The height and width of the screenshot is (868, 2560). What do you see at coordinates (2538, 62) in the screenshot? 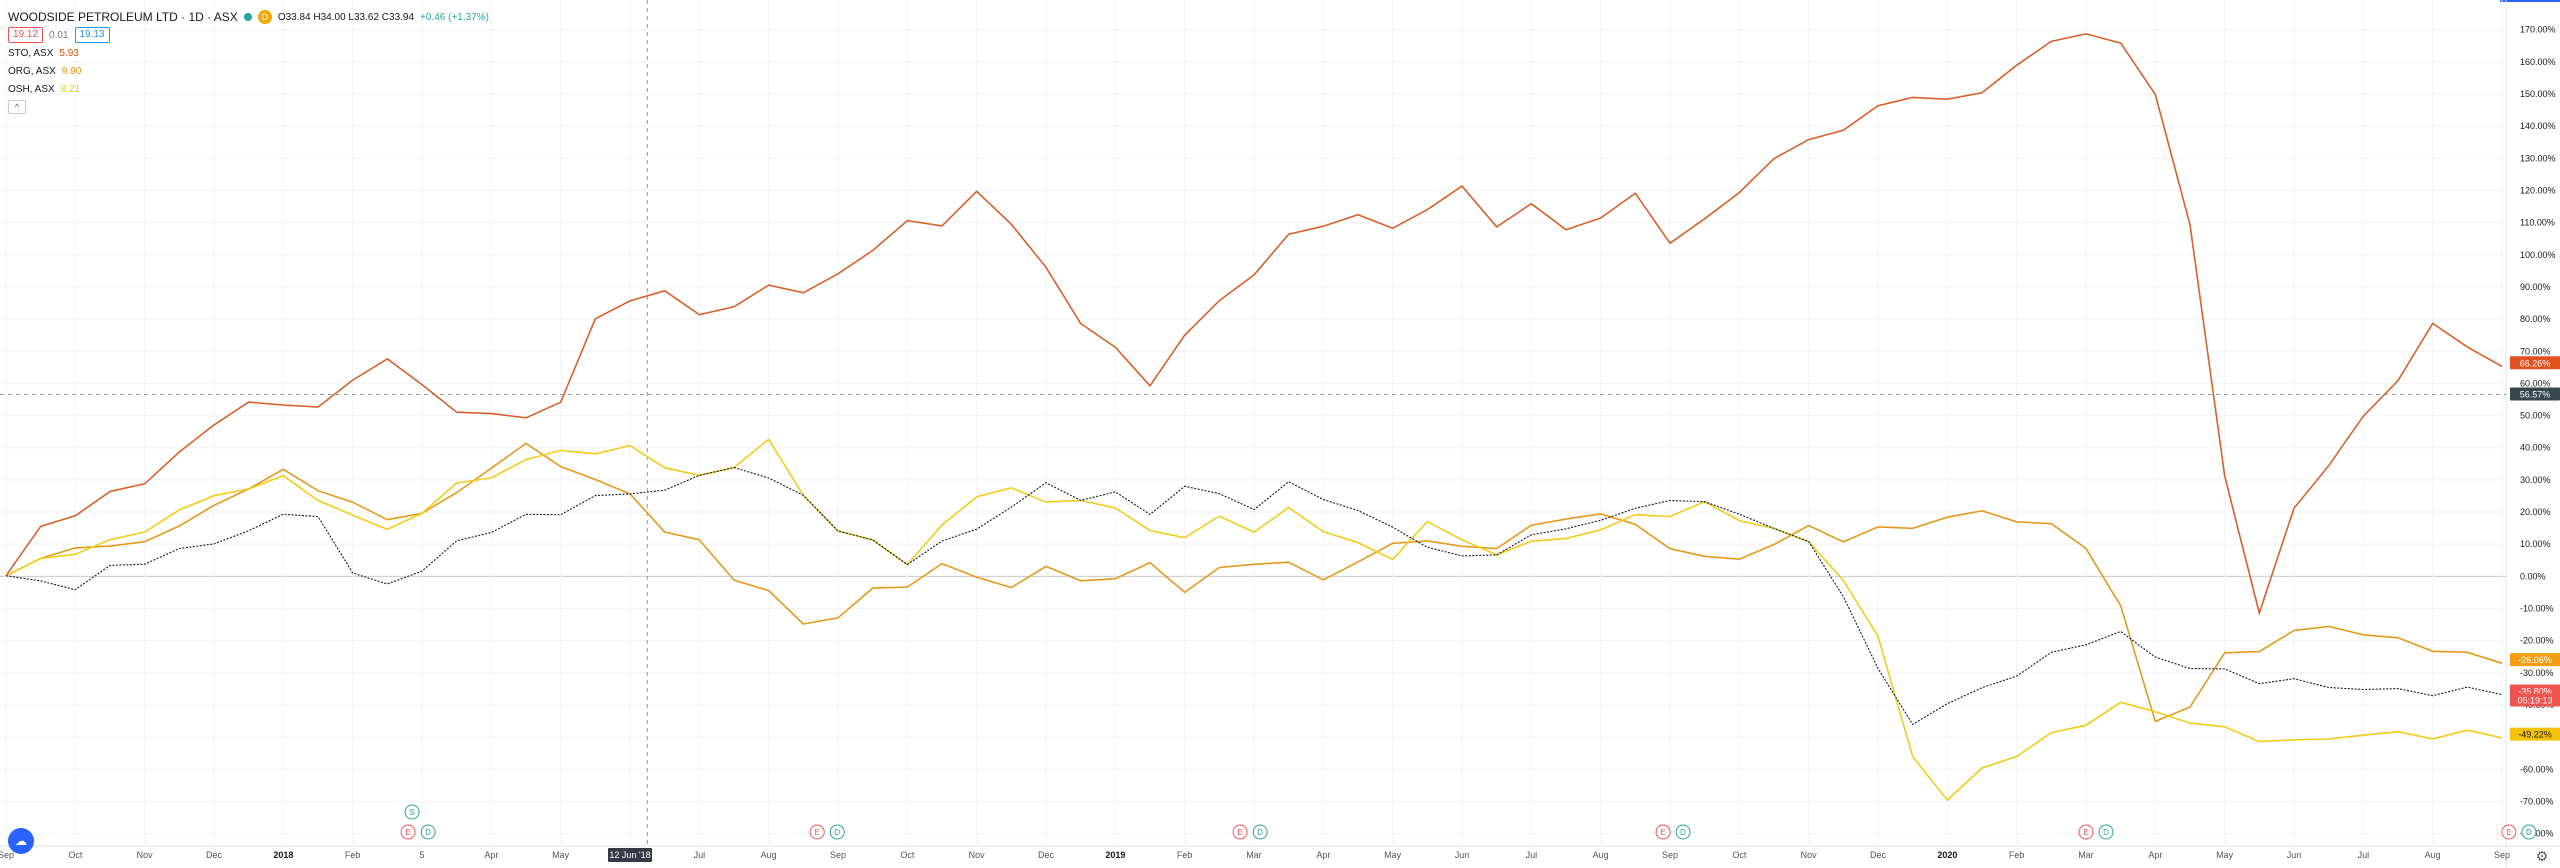
I see `y-tick-label: 160.00%` at bounding box center [2538, 62].